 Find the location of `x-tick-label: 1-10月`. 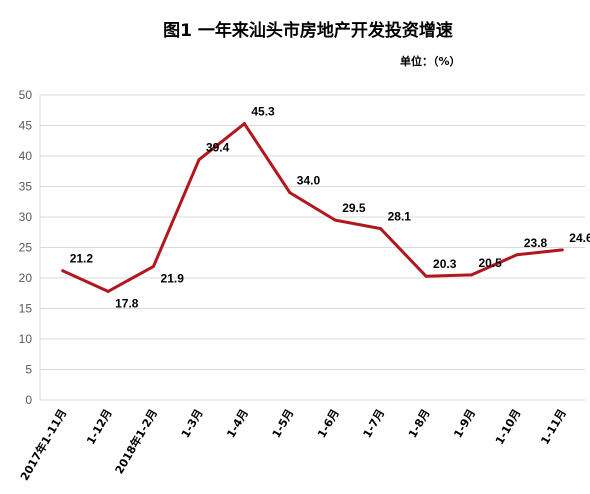

x-tick-label: 1-10月 is located at coordinates (508, 427).